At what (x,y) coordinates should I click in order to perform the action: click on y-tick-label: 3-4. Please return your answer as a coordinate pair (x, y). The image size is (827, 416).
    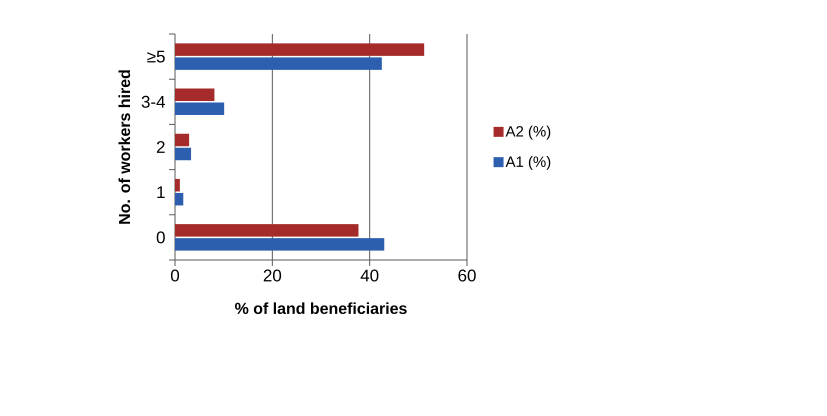
    Looking at the image, I should click on (153, 102).